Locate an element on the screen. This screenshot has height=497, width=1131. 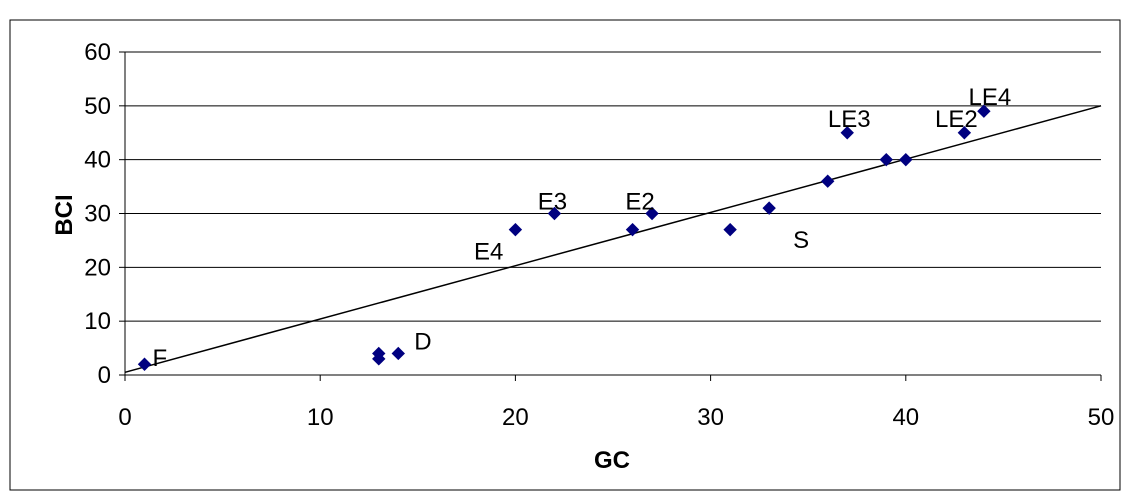
y-tick-label: 30 is located at coordinates (97, 214).